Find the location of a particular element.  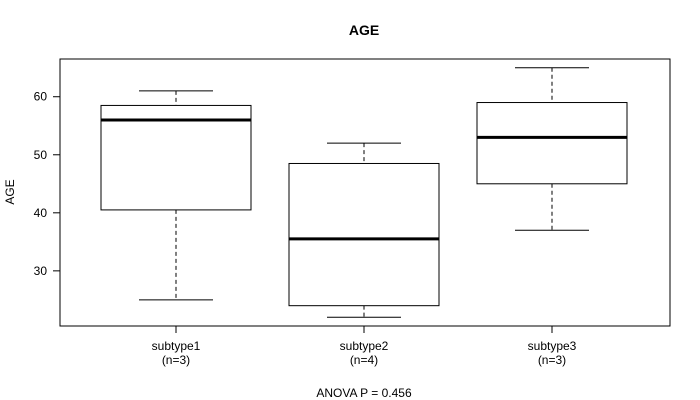

y-tick-label: 60 is located at coordinates (41, 97).